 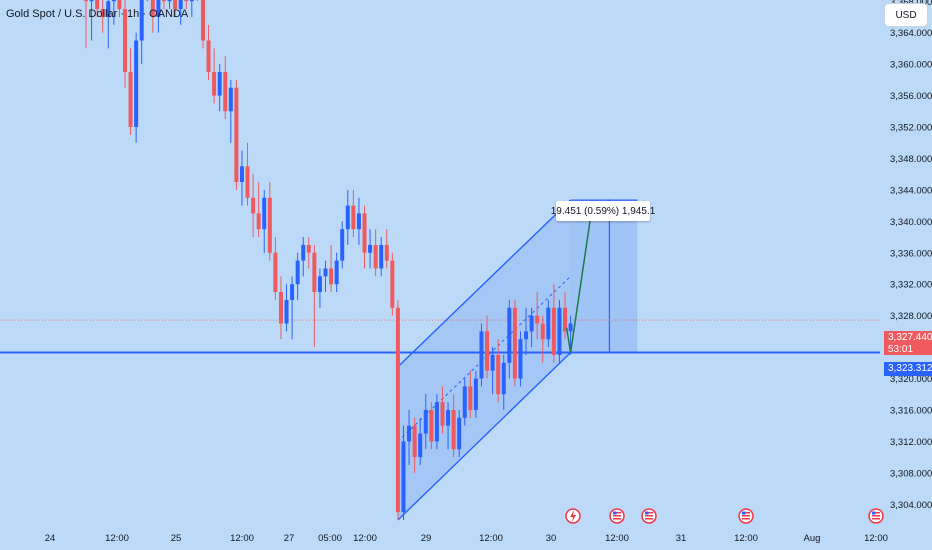 I want to click on currency-button: USD, so click(x=906, y=15).